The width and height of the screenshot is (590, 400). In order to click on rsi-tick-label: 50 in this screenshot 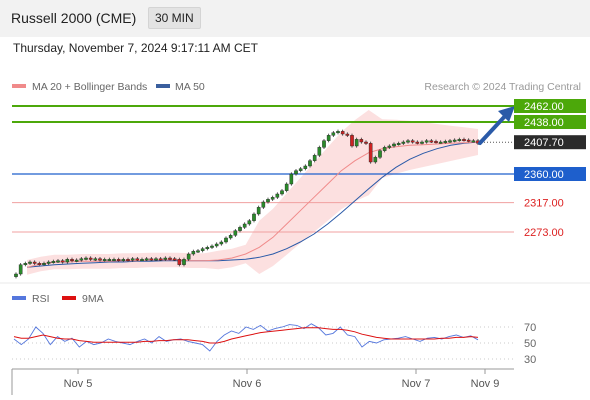, I will do `click(530, 344)`.